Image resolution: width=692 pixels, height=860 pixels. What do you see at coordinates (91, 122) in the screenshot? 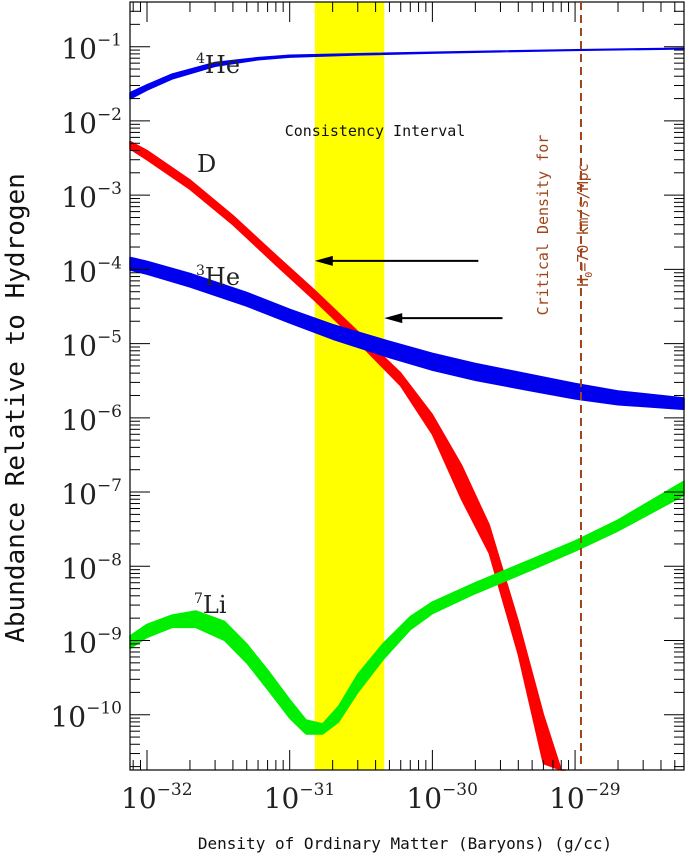
I see `y-tick-label: 10⁻²` at bounding box center [91, 122].